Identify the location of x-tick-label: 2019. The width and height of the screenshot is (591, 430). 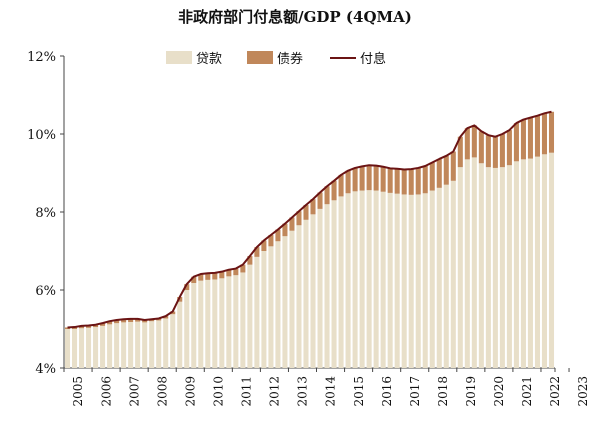
(471, 391).